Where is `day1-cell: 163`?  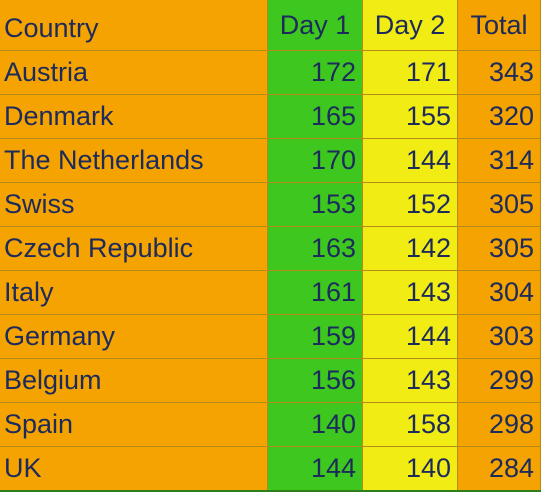
day1-cell: 163 is located at coordinates (315, 248).